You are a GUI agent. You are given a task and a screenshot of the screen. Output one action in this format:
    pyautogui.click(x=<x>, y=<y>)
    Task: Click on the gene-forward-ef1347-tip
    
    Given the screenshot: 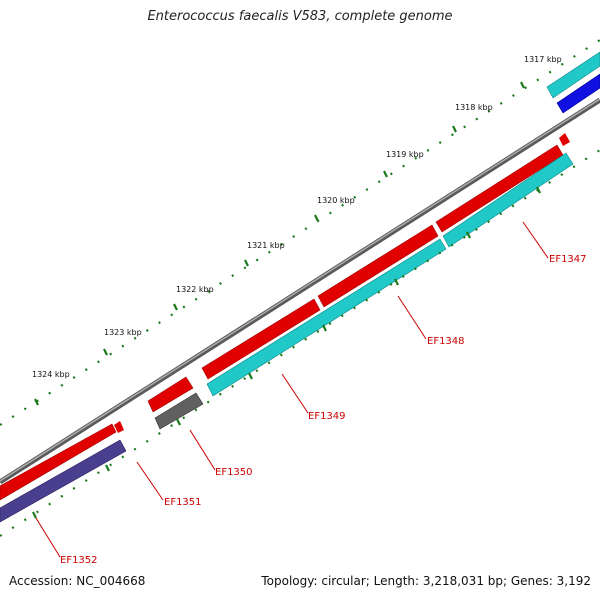 What is the action you would take?
    pyautogui.click(x=564, y=139)
    